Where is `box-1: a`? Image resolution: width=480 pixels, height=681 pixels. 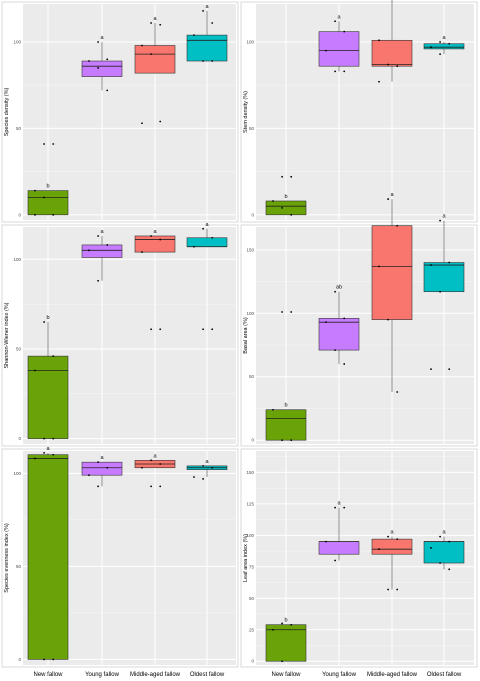 box-1: a is located at coordinates (102, 63).